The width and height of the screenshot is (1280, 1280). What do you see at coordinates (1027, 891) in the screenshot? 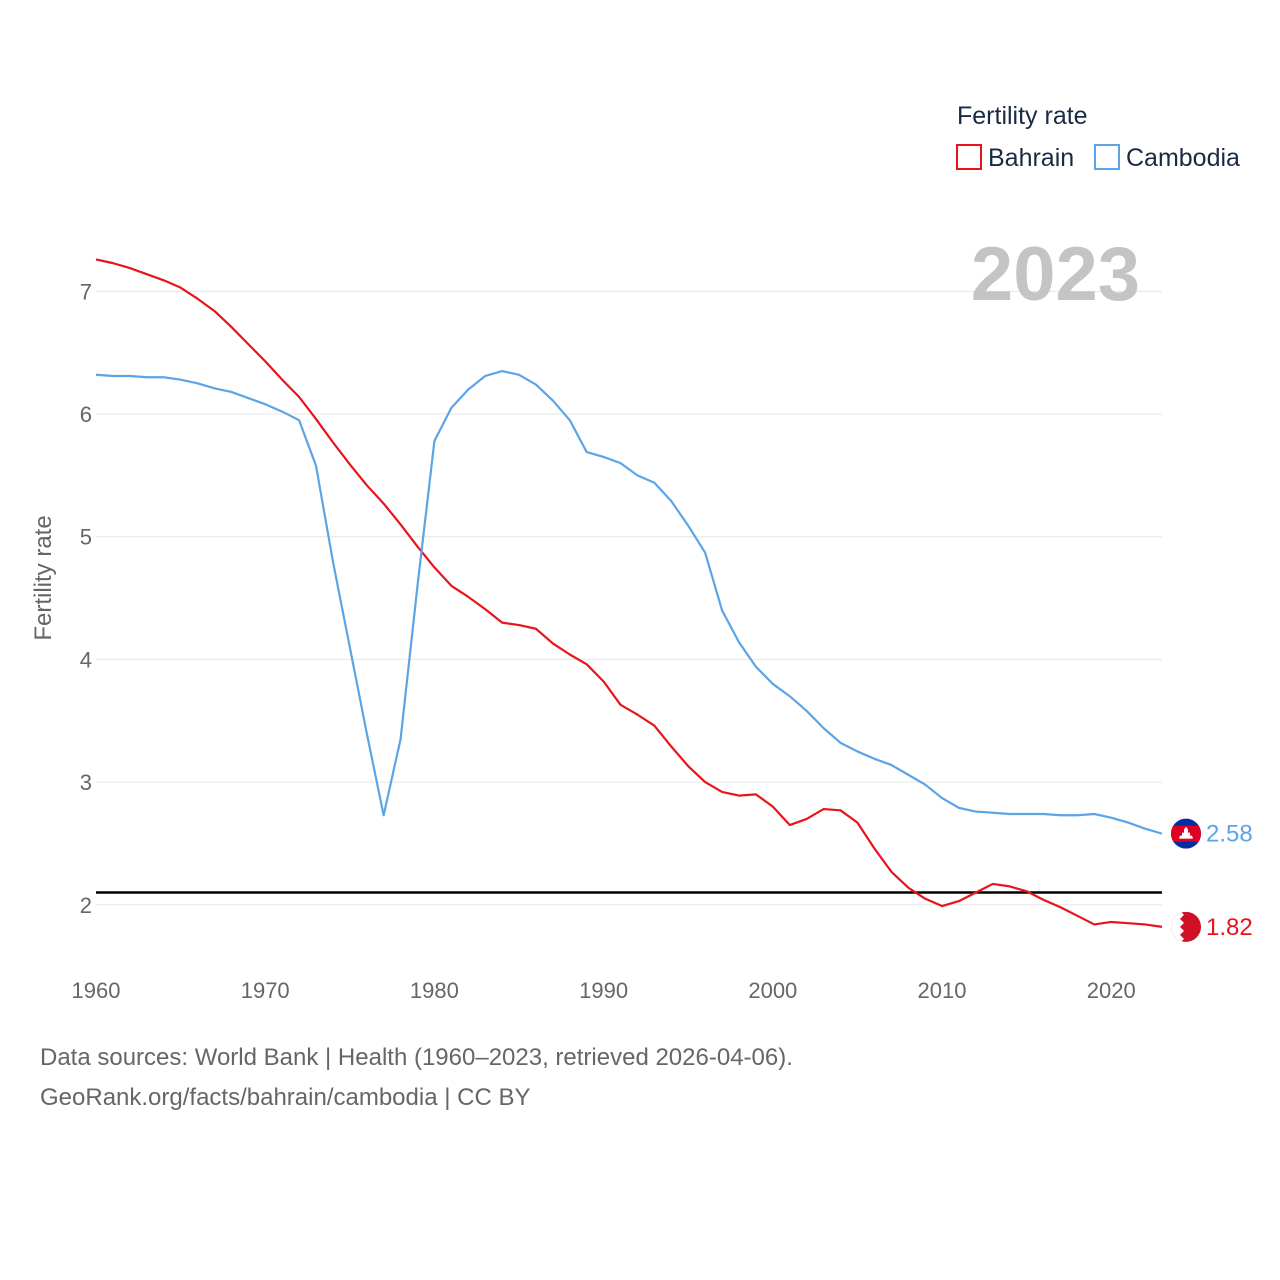
I see `data-point-bahrain-2015` at bounding box center [1027, 891].